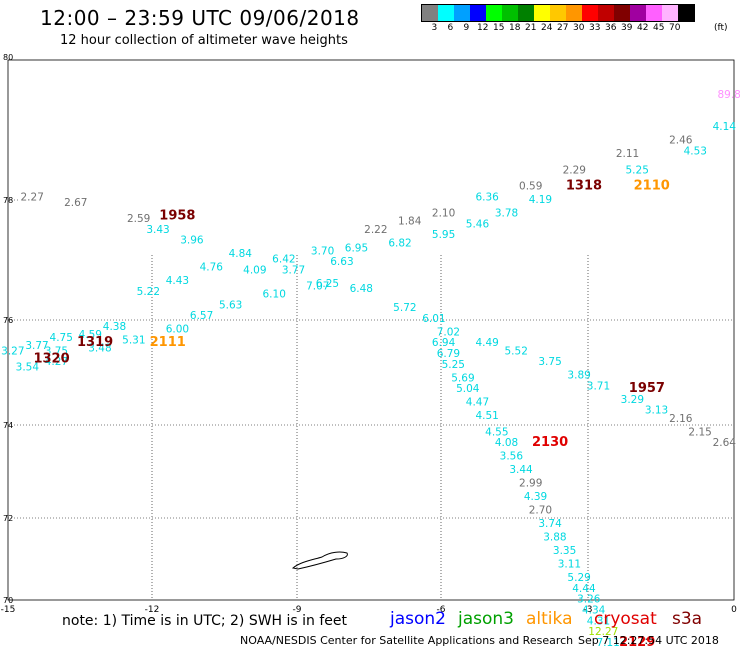 Image resolution: width=740 pixels, height=650 pixels. What do you see at coordinates (486, 619) in the screenshot?
I see `legend-item-jason3: jason3` at bounding box center [486, 619].